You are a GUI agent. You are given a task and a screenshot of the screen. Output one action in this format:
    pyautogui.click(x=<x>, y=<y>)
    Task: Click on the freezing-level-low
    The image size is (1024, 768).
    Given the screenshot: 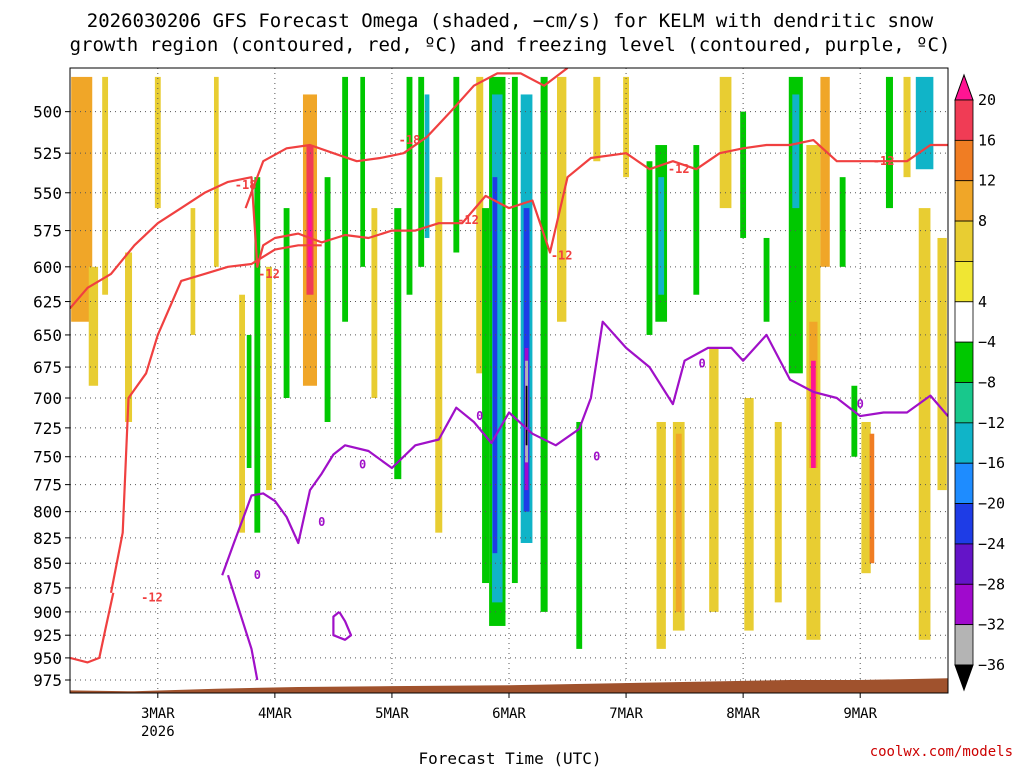 What is the action you would take?
    pyautogui.click(x=242, y=627)
    